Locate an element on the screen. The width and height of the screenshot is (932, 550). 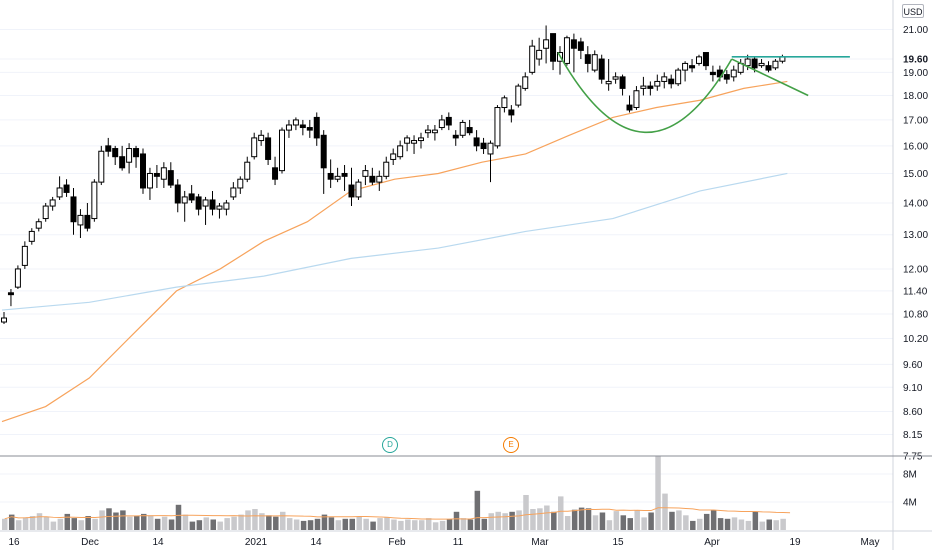
dividend-event-marker: D is located at coordinates (390, 445).